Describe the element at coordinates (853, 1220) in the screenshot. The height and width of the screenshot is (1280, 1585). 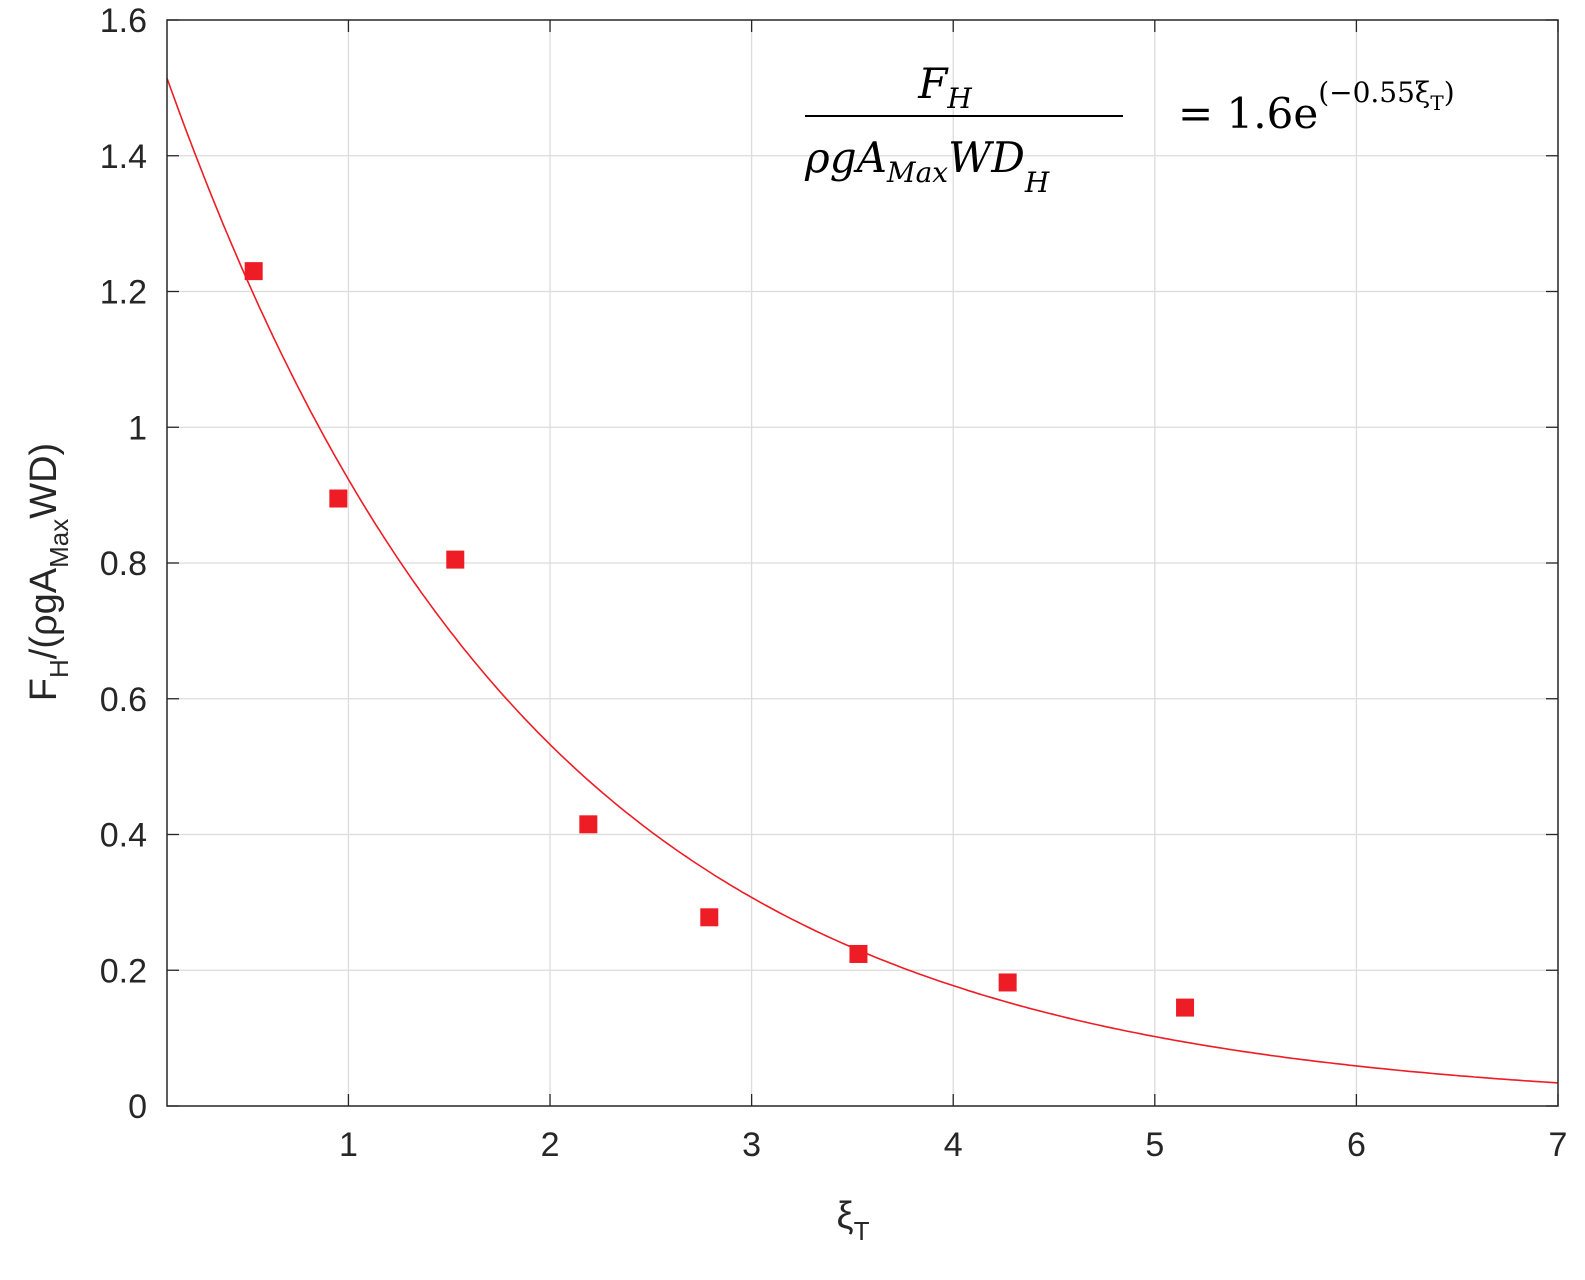
I see `x-axis-label: ξT` at that location.